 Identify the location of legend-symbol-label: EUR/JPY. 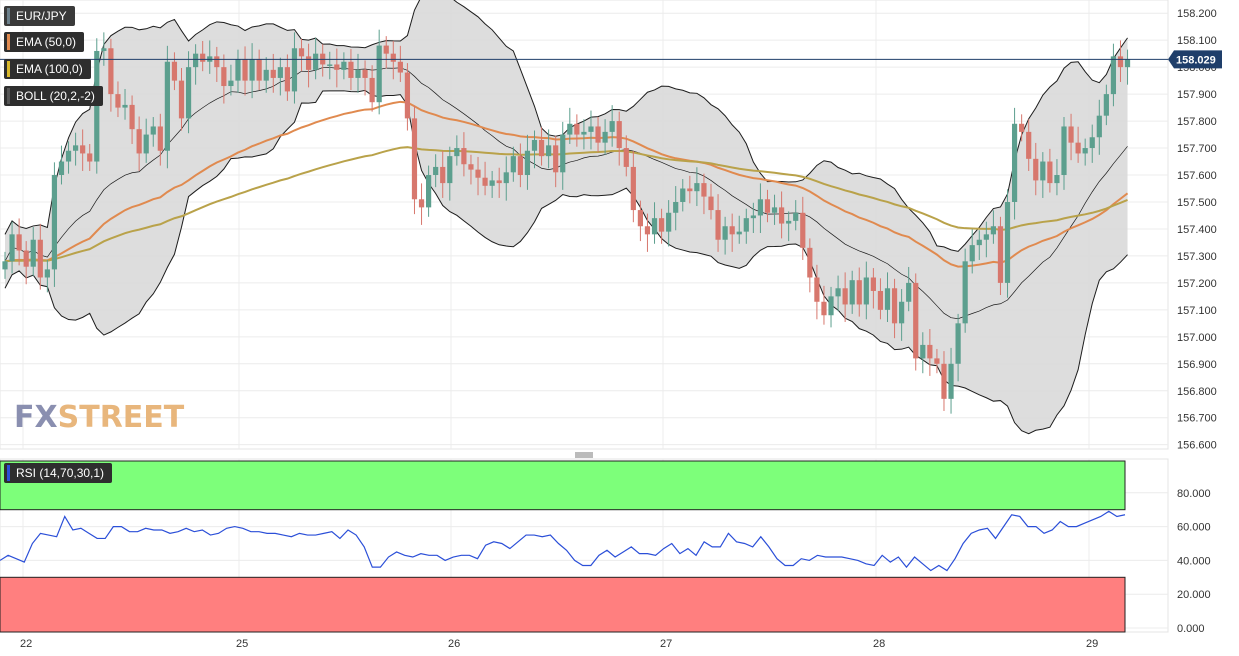
(41, 16).